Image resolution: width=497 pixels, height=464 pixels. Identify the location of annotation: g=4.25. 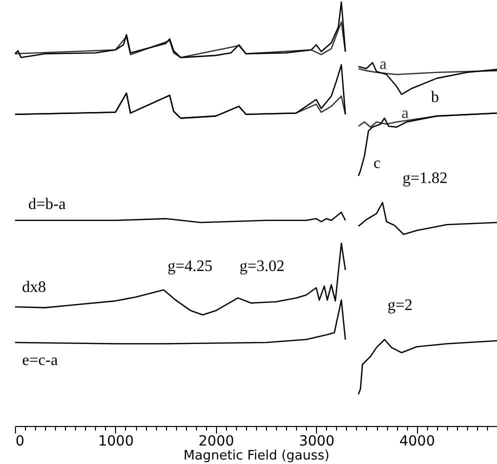
(190, 266).